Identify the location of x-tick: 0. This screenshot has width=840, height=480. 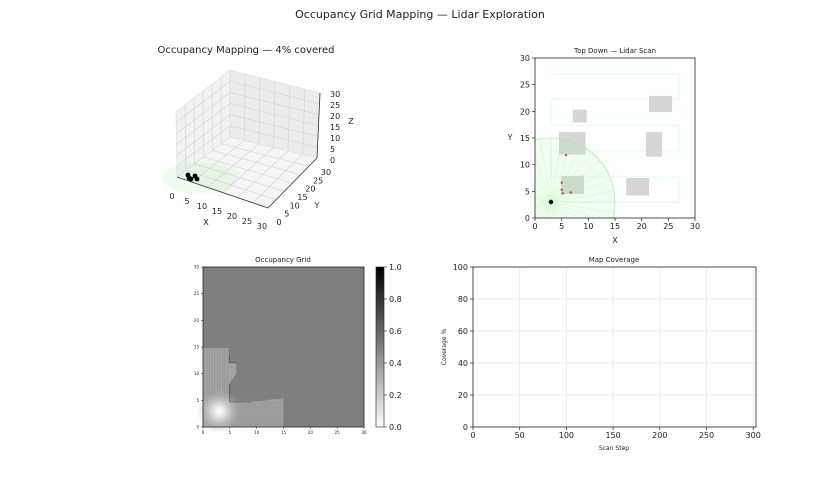
(171, 196).